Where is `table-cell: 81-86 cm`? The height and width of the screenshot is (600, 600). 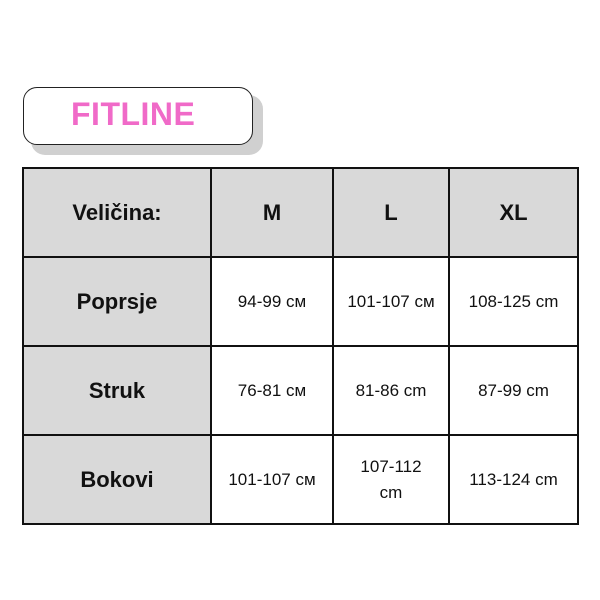
table-cell: 81-86 cm is located at coordinates (391, 390).